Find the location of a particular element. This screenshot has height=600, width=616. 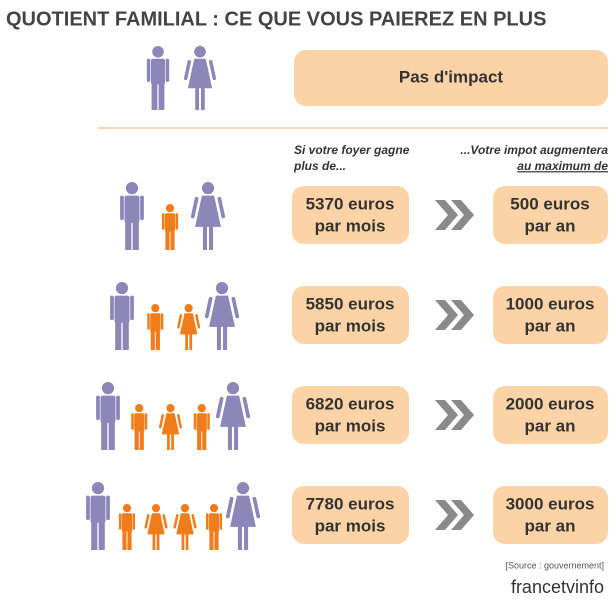

income-text: 7780 euros is located at coordinates (350, 503).